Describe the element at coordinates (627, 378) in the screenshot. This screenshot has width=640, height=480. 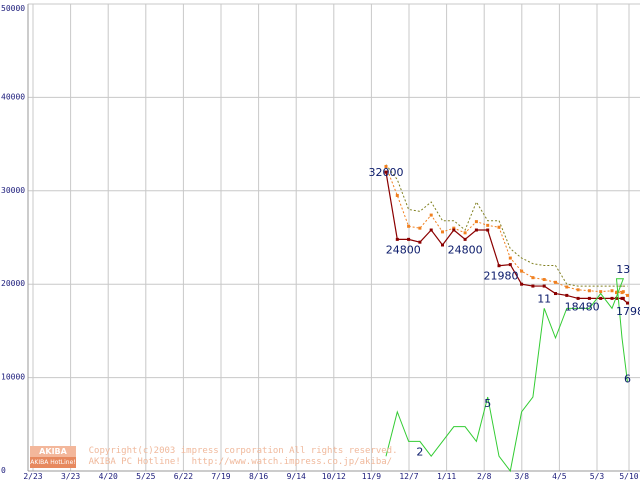
I see `data-label: 6` at that location.